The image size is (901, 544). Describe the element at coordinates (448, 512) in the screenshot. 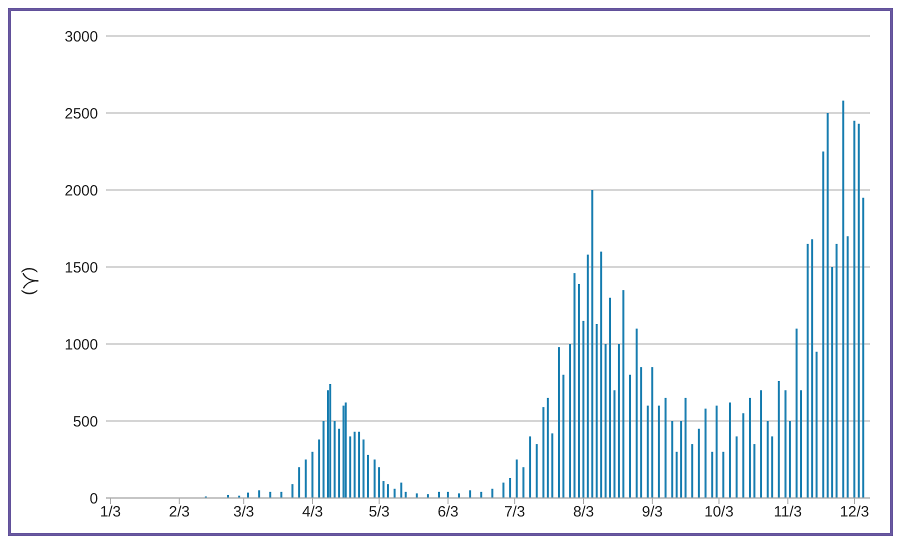

I see `x-tick-label: 6/3` at that location.